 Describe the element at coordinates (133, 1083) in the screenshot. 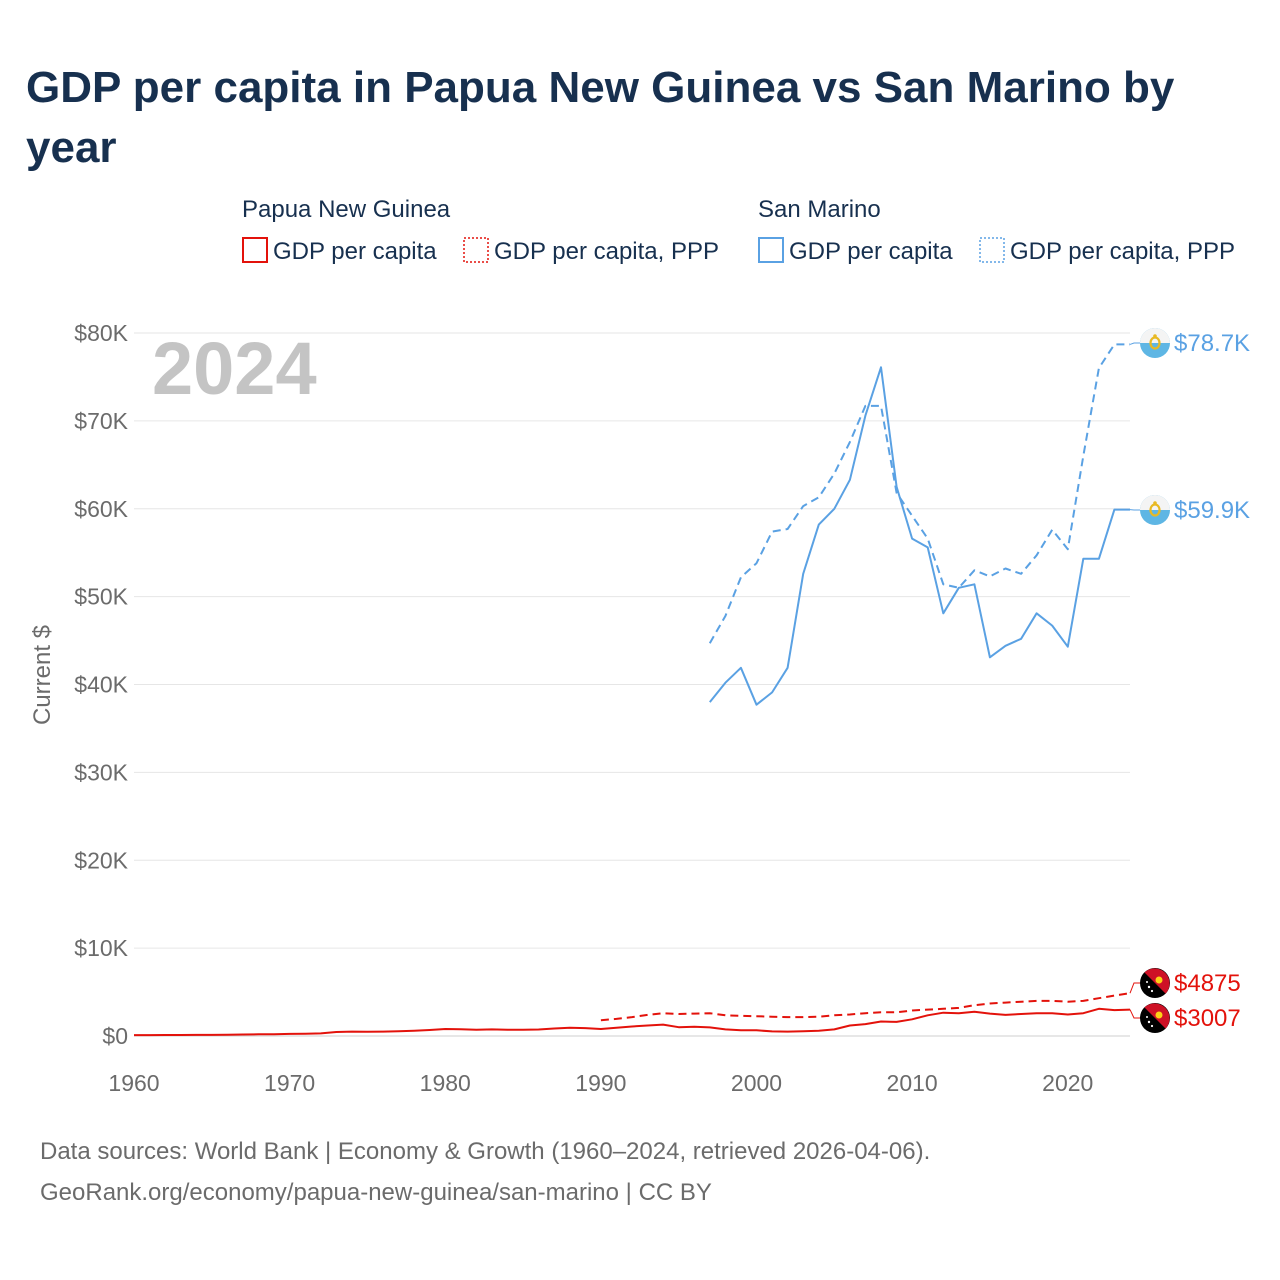

I see `x-tick-label: 1960` at that location.